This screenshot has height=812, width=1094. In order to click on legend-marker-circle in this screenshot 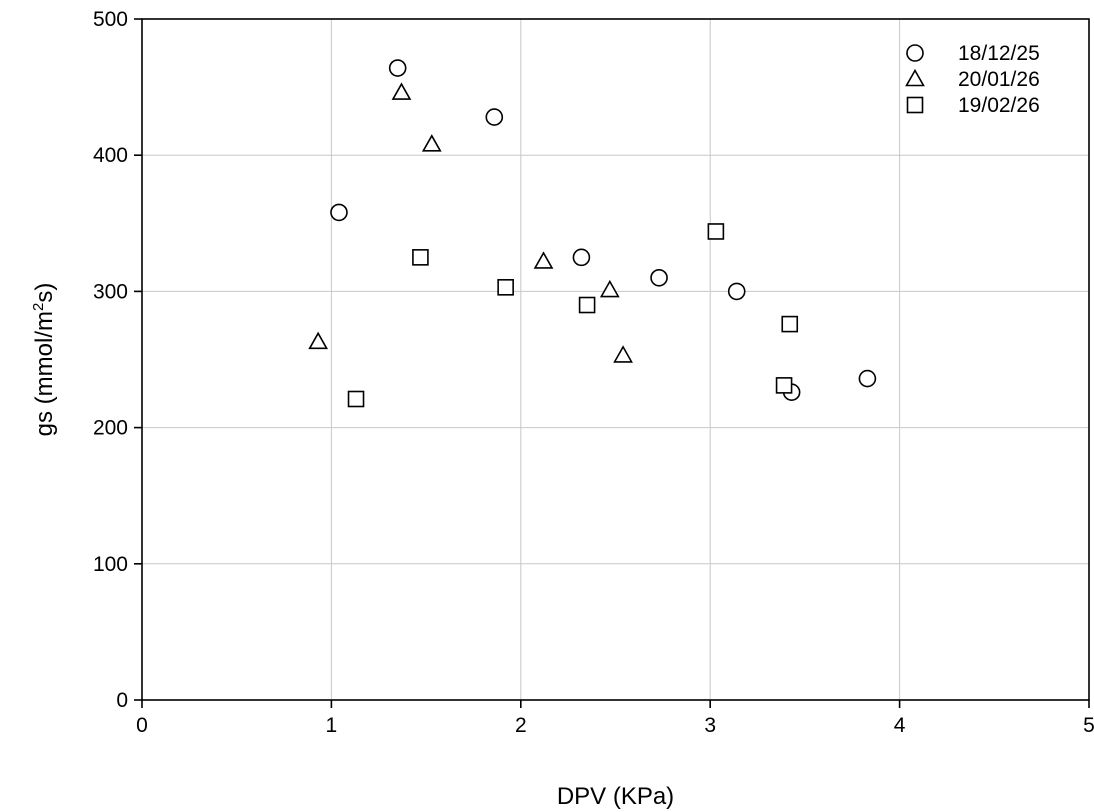, I will do `click(915, 53)`.